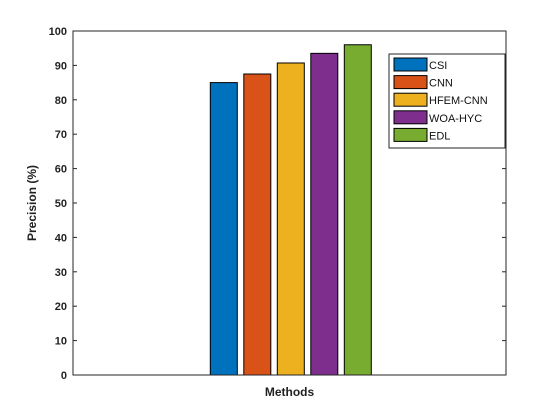 This screenshot has width=560, height=420. What do you see at coordinates (61, 66) in the screenshot?
I see `y-tick-label: 90` at bounding box center [61, 66].